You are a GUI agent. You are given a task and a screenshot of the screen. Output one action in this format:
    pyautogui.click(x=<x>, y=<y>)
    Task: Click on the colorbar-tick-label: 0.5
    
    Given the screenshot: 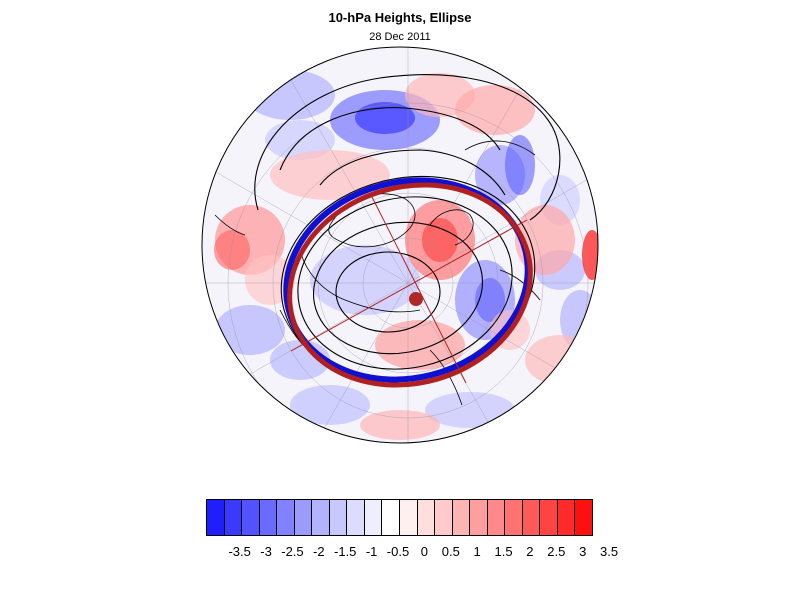 What is the action you would take?
    pyautogui.click(x=450, y=551)
    